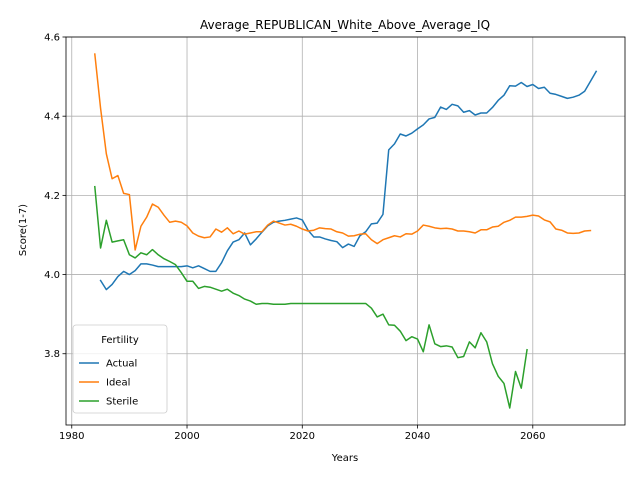 Image resolution: width=640 pixels, height=480 pixels. I want to click on x-axis-ticks: 1980 2000 2020 2040 2060, so click(302, 433).